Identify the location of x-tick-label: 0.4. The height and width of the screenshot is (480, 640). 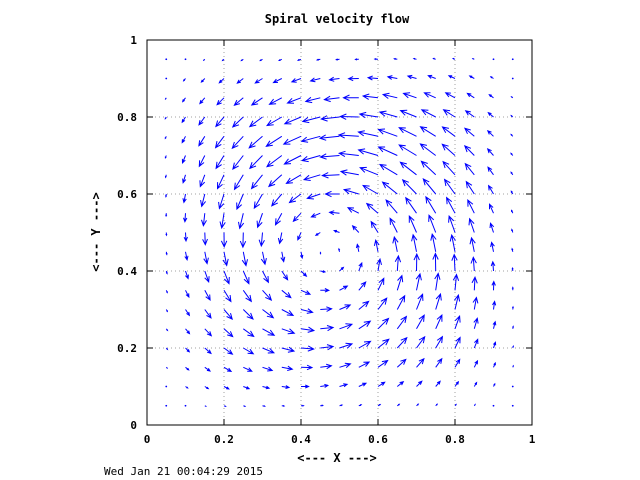
(301, 439).